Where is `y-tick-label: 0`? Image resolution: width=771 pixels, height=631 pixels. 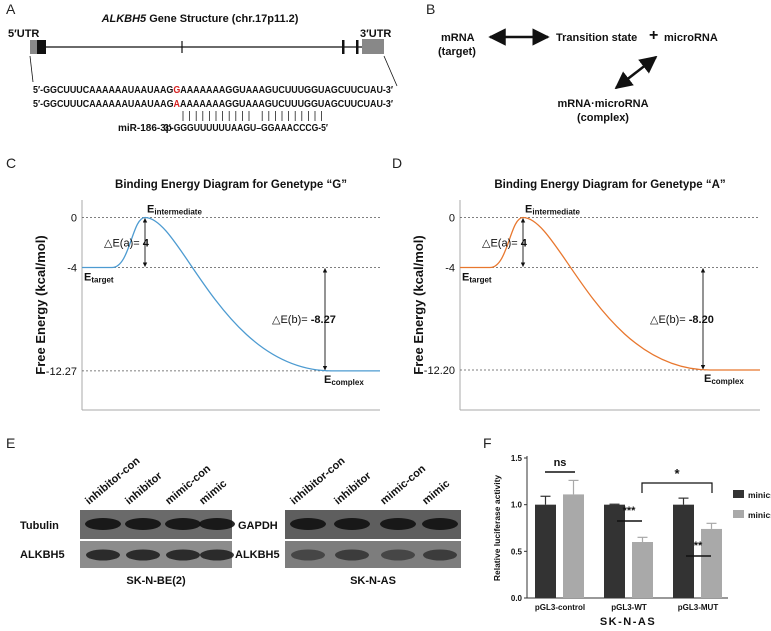 y-tick-label: 0 is located at coordinates (452, 219).